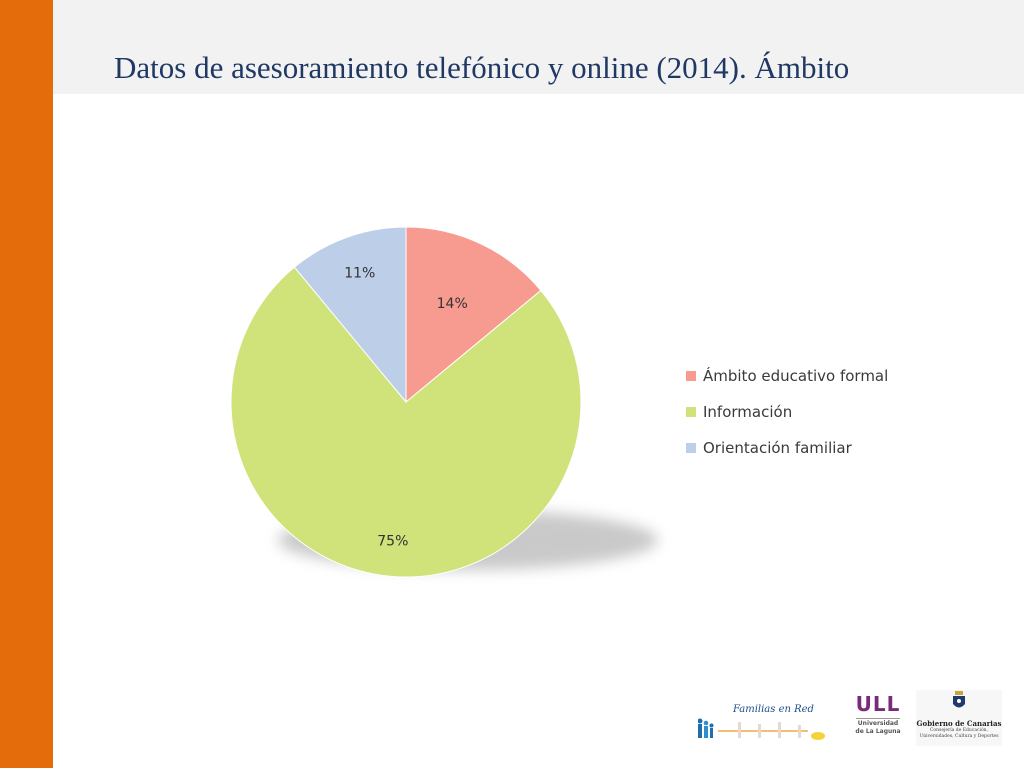 This screenshot has height=768, width=1024. I want to click on orange-side-bar, so click(26, 384).